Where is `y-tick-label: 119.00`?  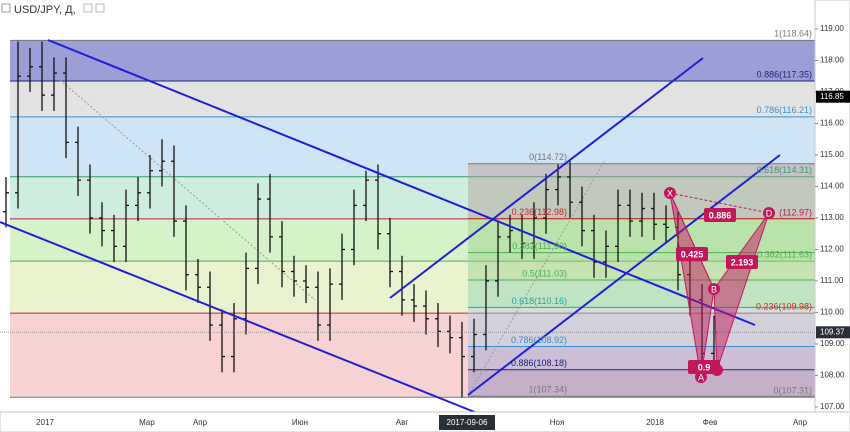 y-tick-label: 119.00 is located at coordinates (832, 28).